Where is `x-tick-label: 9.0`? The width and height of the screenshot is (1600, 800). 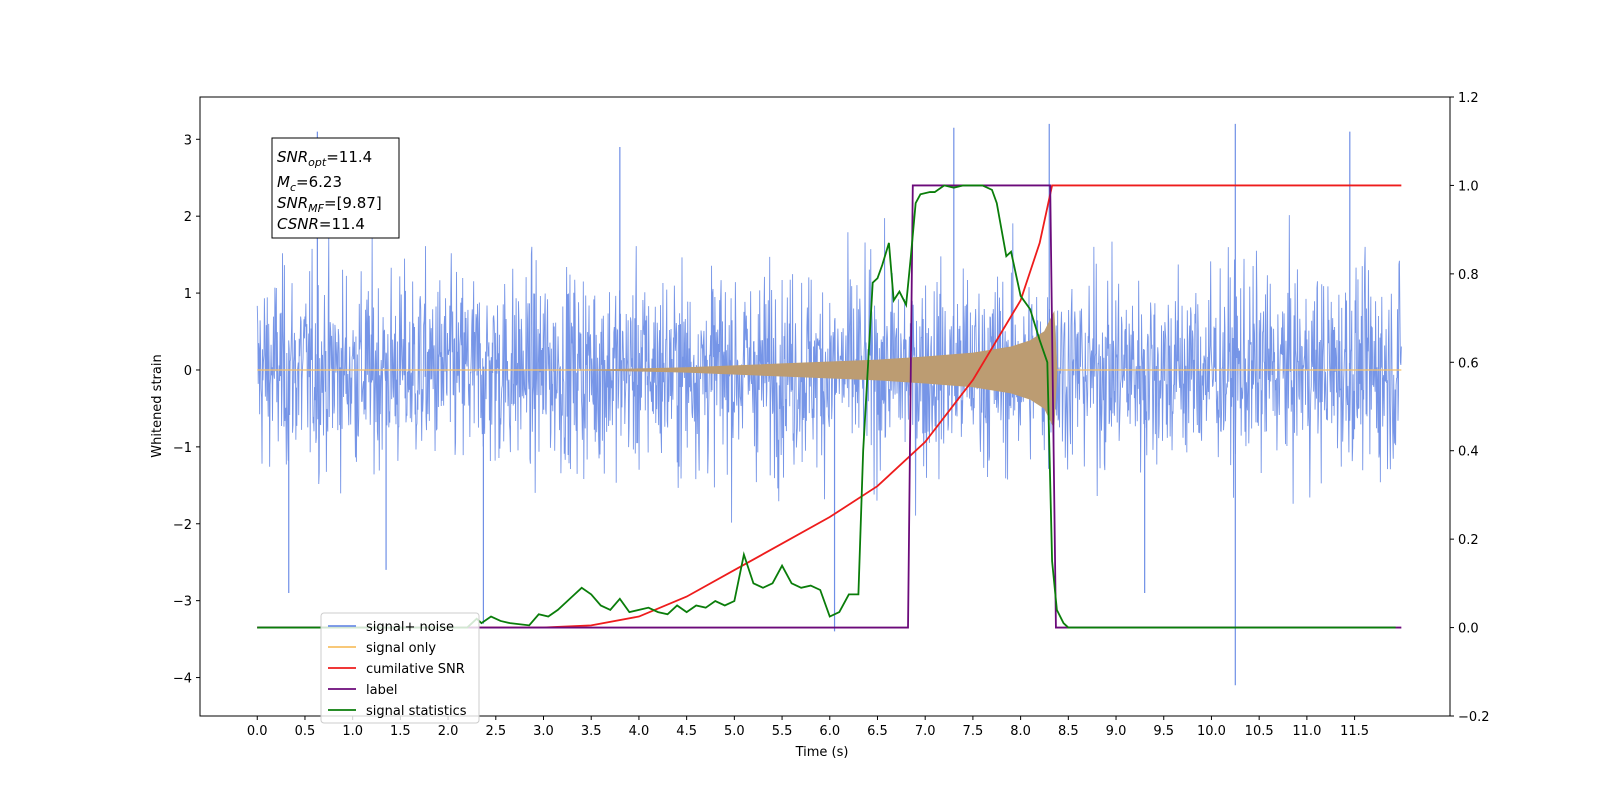
x-tick-label: 9.0 is located at coordinates (1116, 731).